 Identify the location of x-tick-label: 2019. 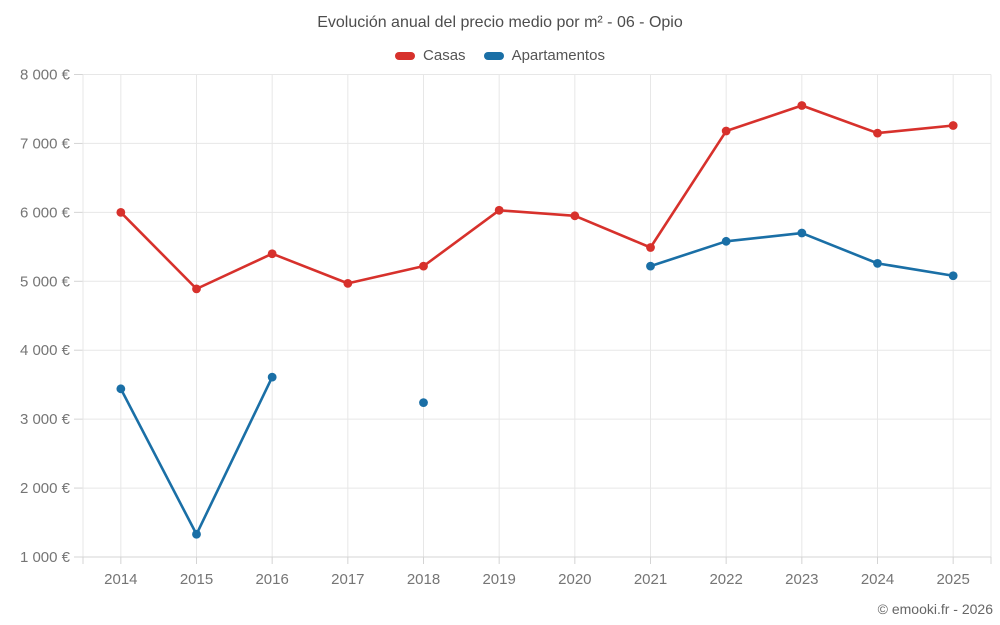
(498, 579).